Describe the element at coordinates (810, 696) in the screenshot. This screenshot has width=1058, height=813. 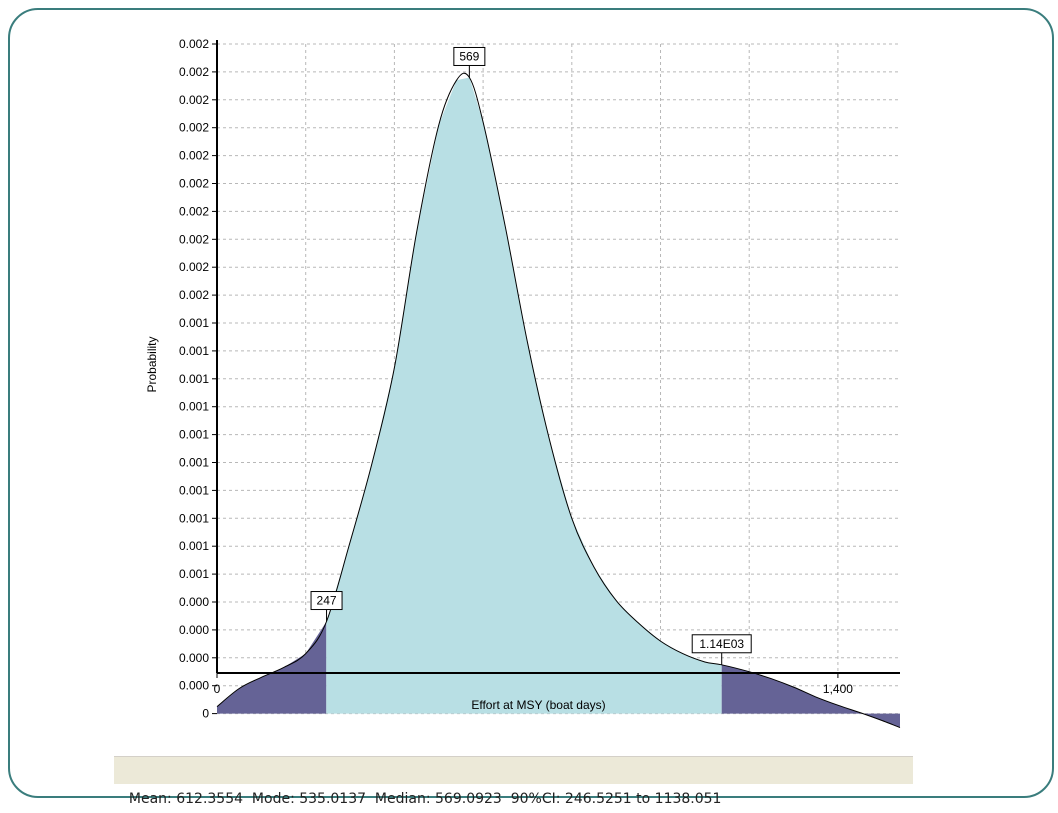
I see `right-tail-area` at that location.